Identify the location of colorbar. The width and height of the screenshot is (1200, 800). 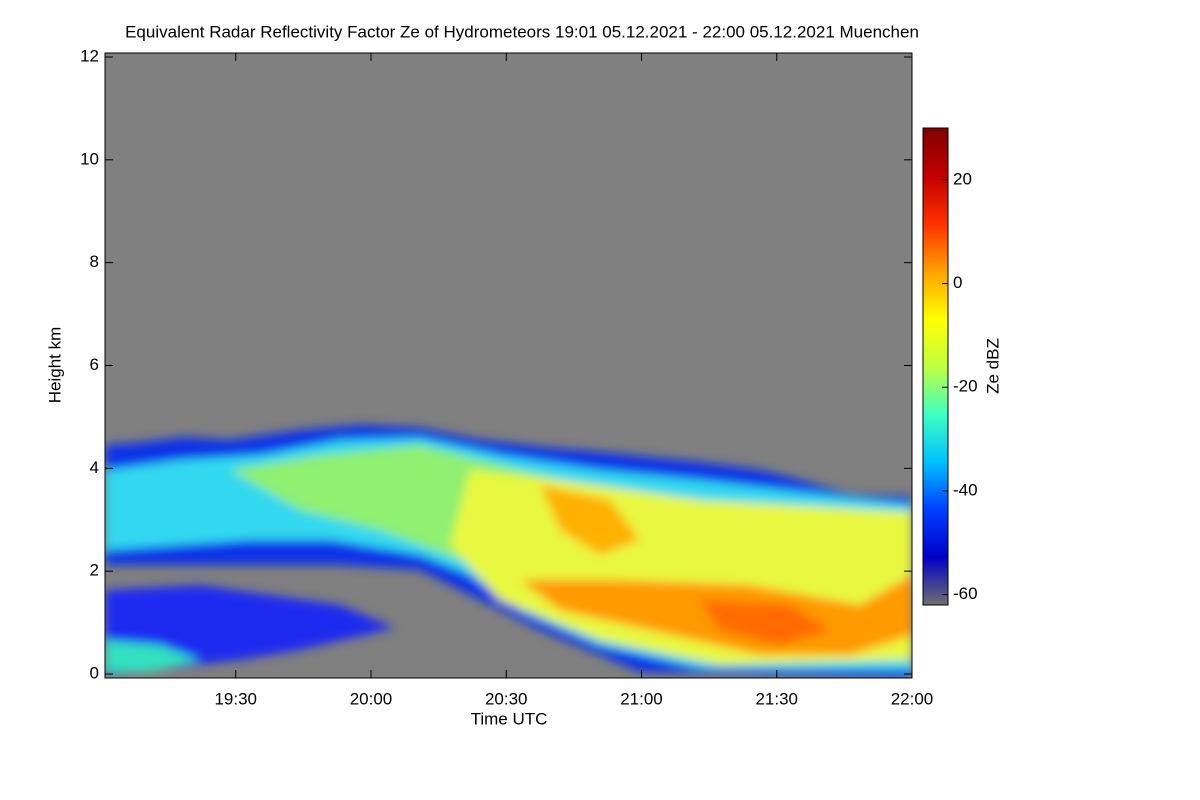
(935, 366).